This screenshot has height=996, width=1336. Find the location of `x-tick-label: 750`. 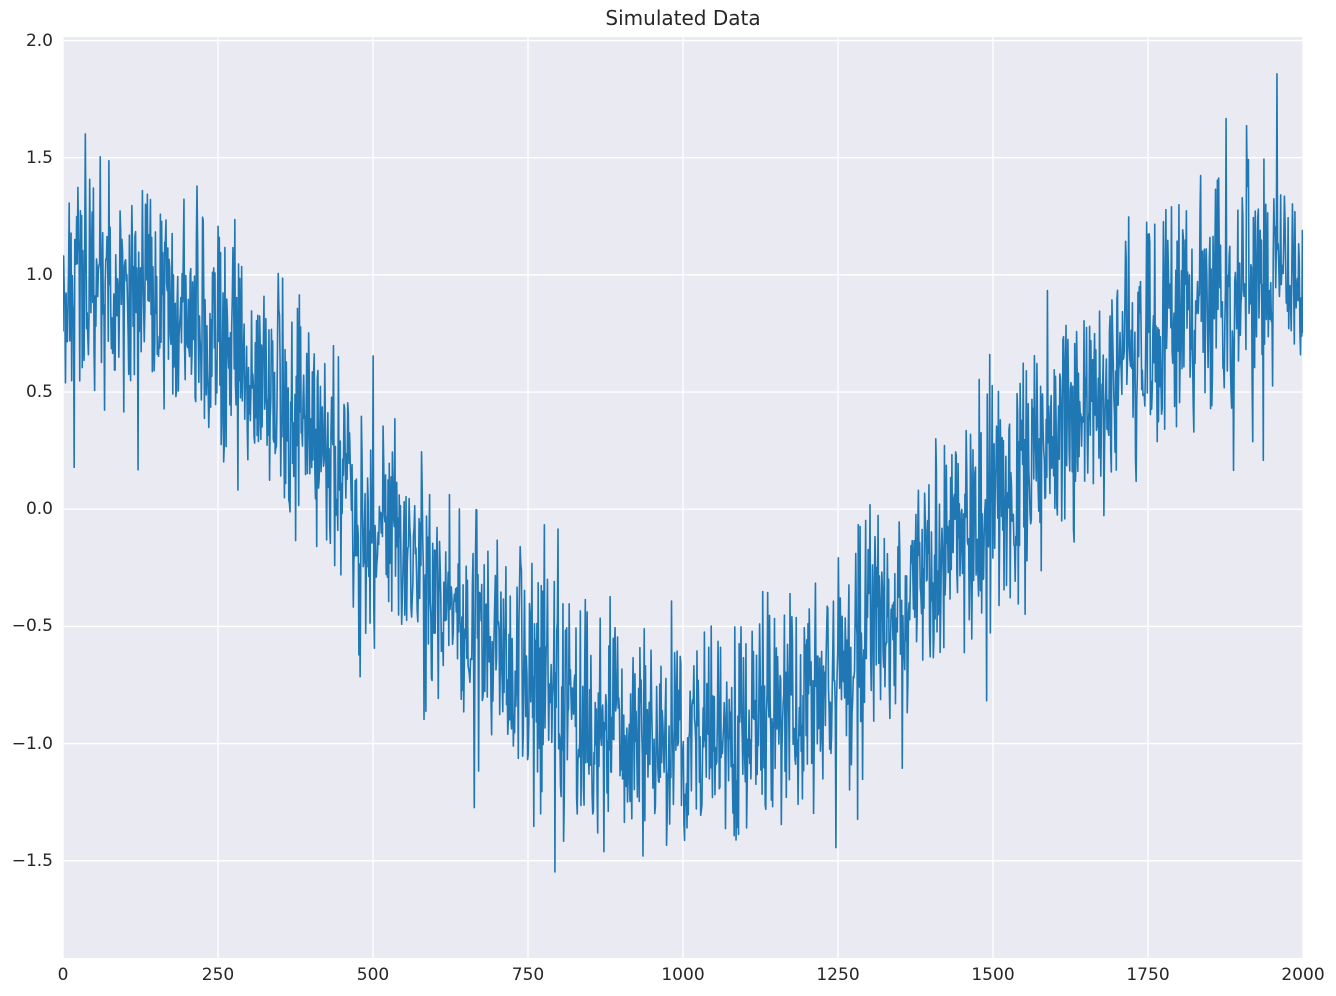

x-tick-label: 750 is located at coordinates (528, 975).